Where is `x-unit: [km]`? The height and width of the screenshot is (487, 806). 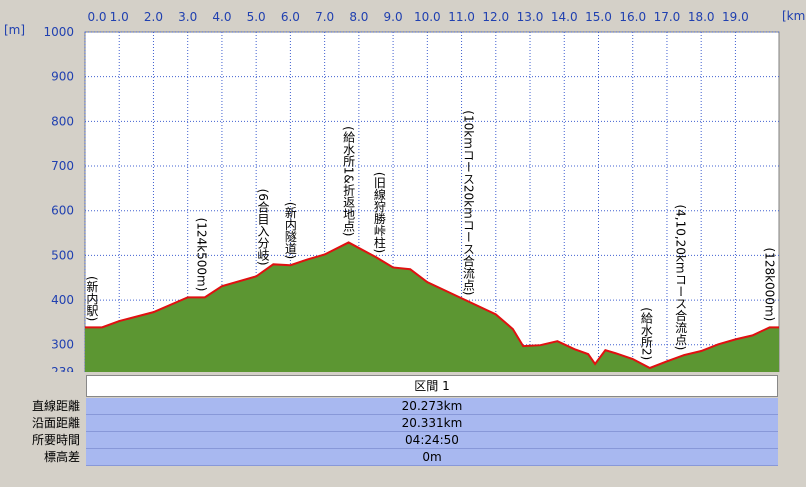 x-unit: [km] is located at coordinates (794, 16).